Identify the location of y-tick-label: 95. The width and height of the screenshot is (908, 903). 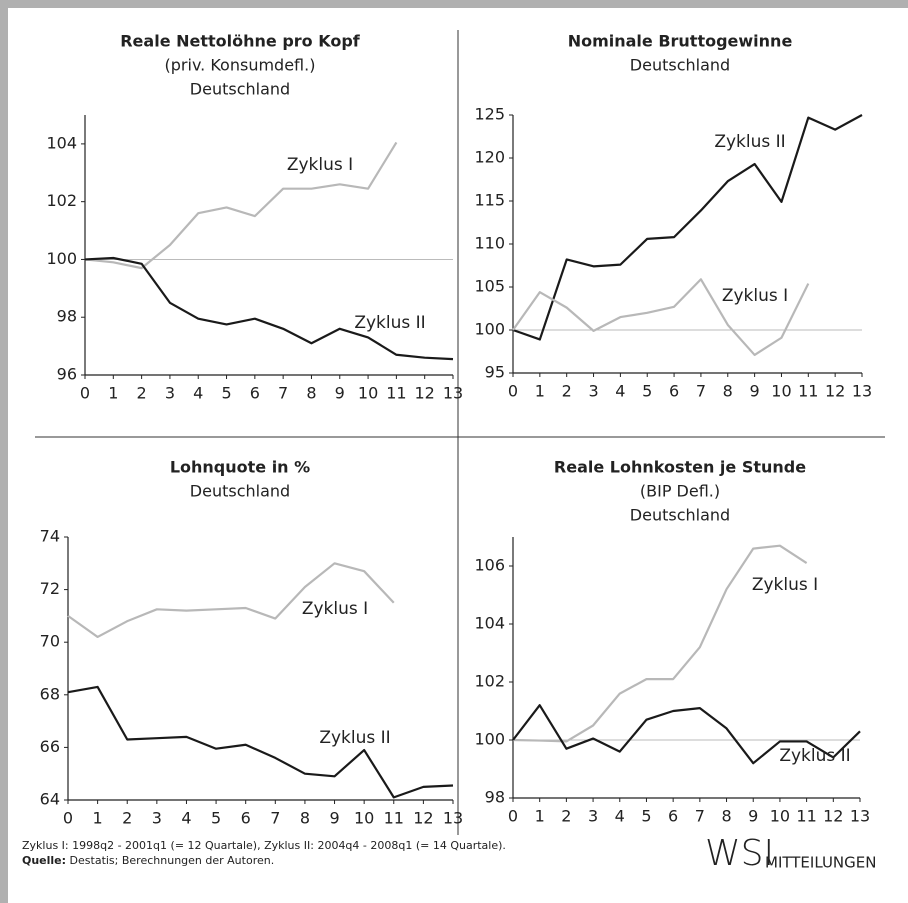
(495, 372).